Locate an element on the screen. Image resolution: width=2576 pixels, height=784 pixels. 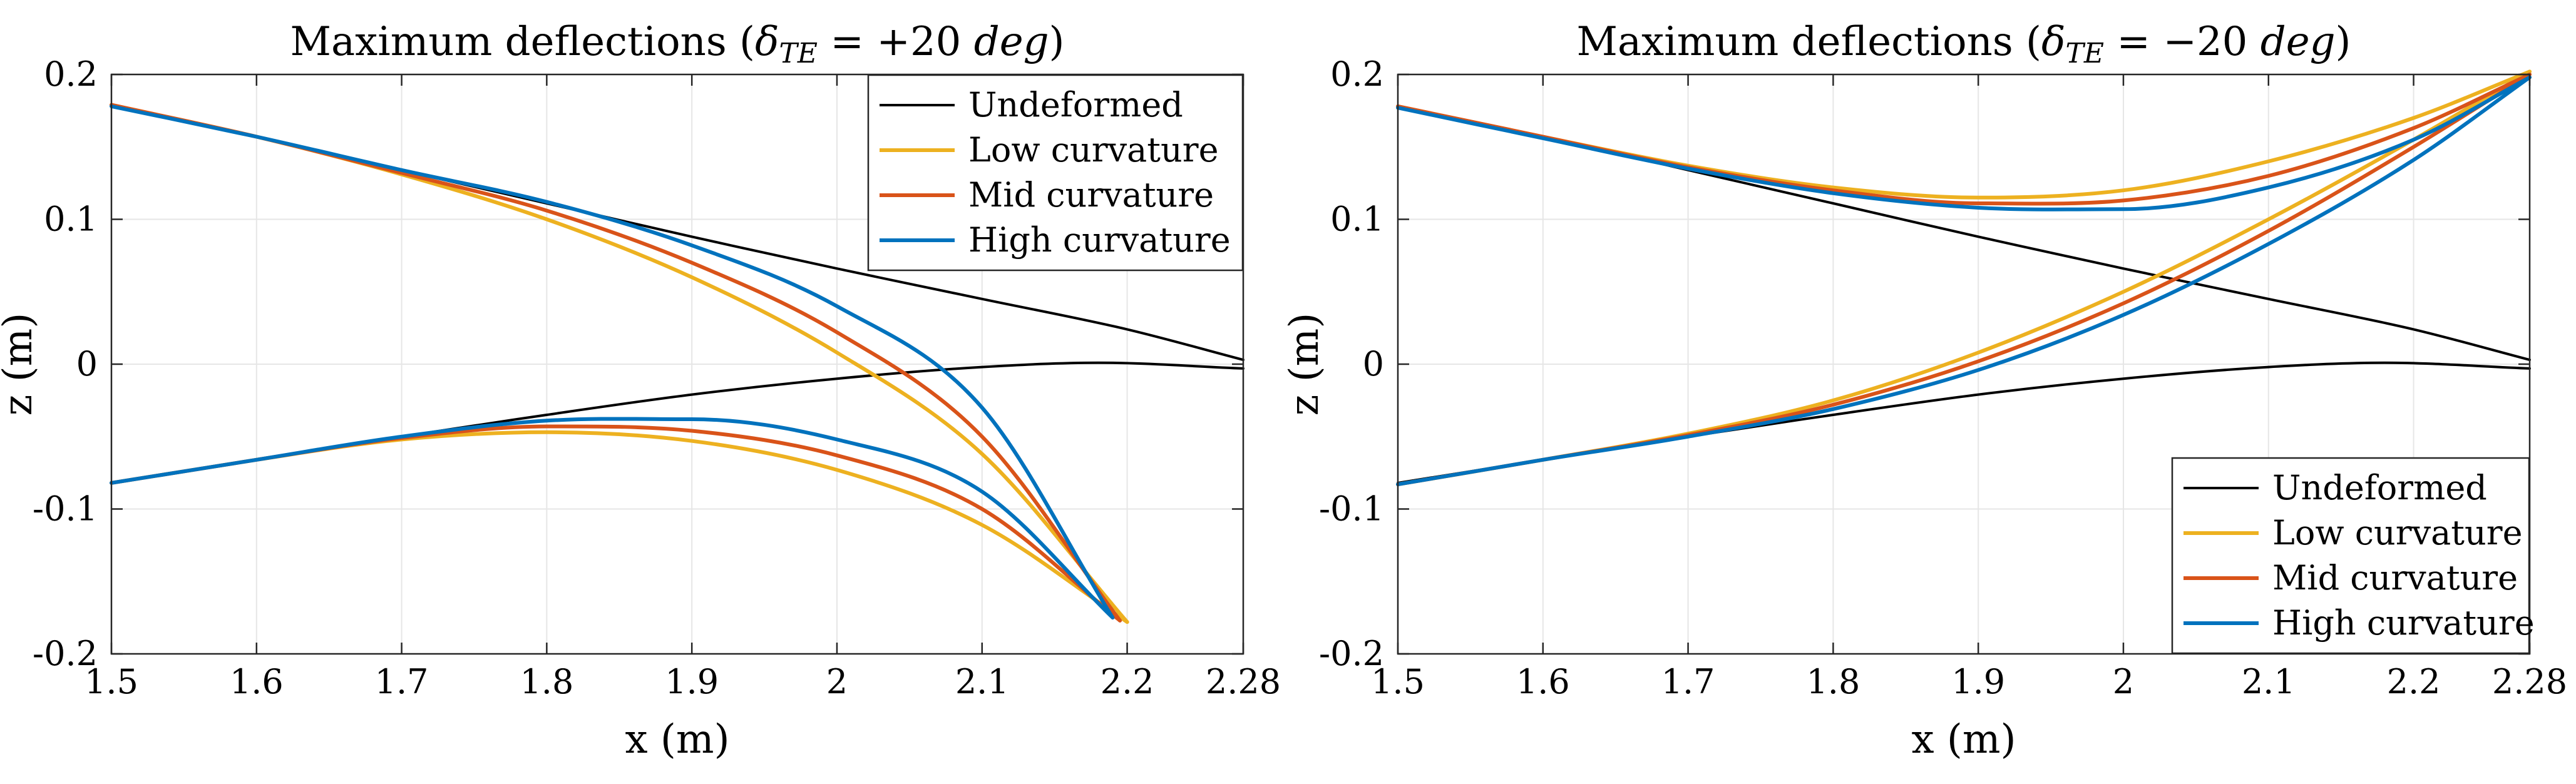
chart-title: Maximum deflections (δTE = +20 deg) is located at coordinates (677, 44).